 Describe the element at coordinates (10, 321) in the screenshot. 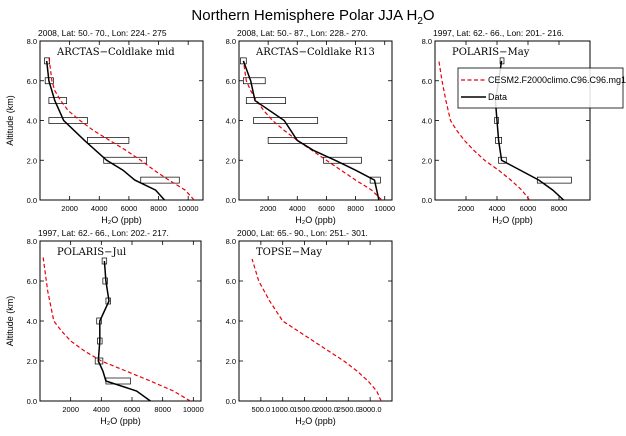

I see `y-axis-label: Altitude (km)` at that location.